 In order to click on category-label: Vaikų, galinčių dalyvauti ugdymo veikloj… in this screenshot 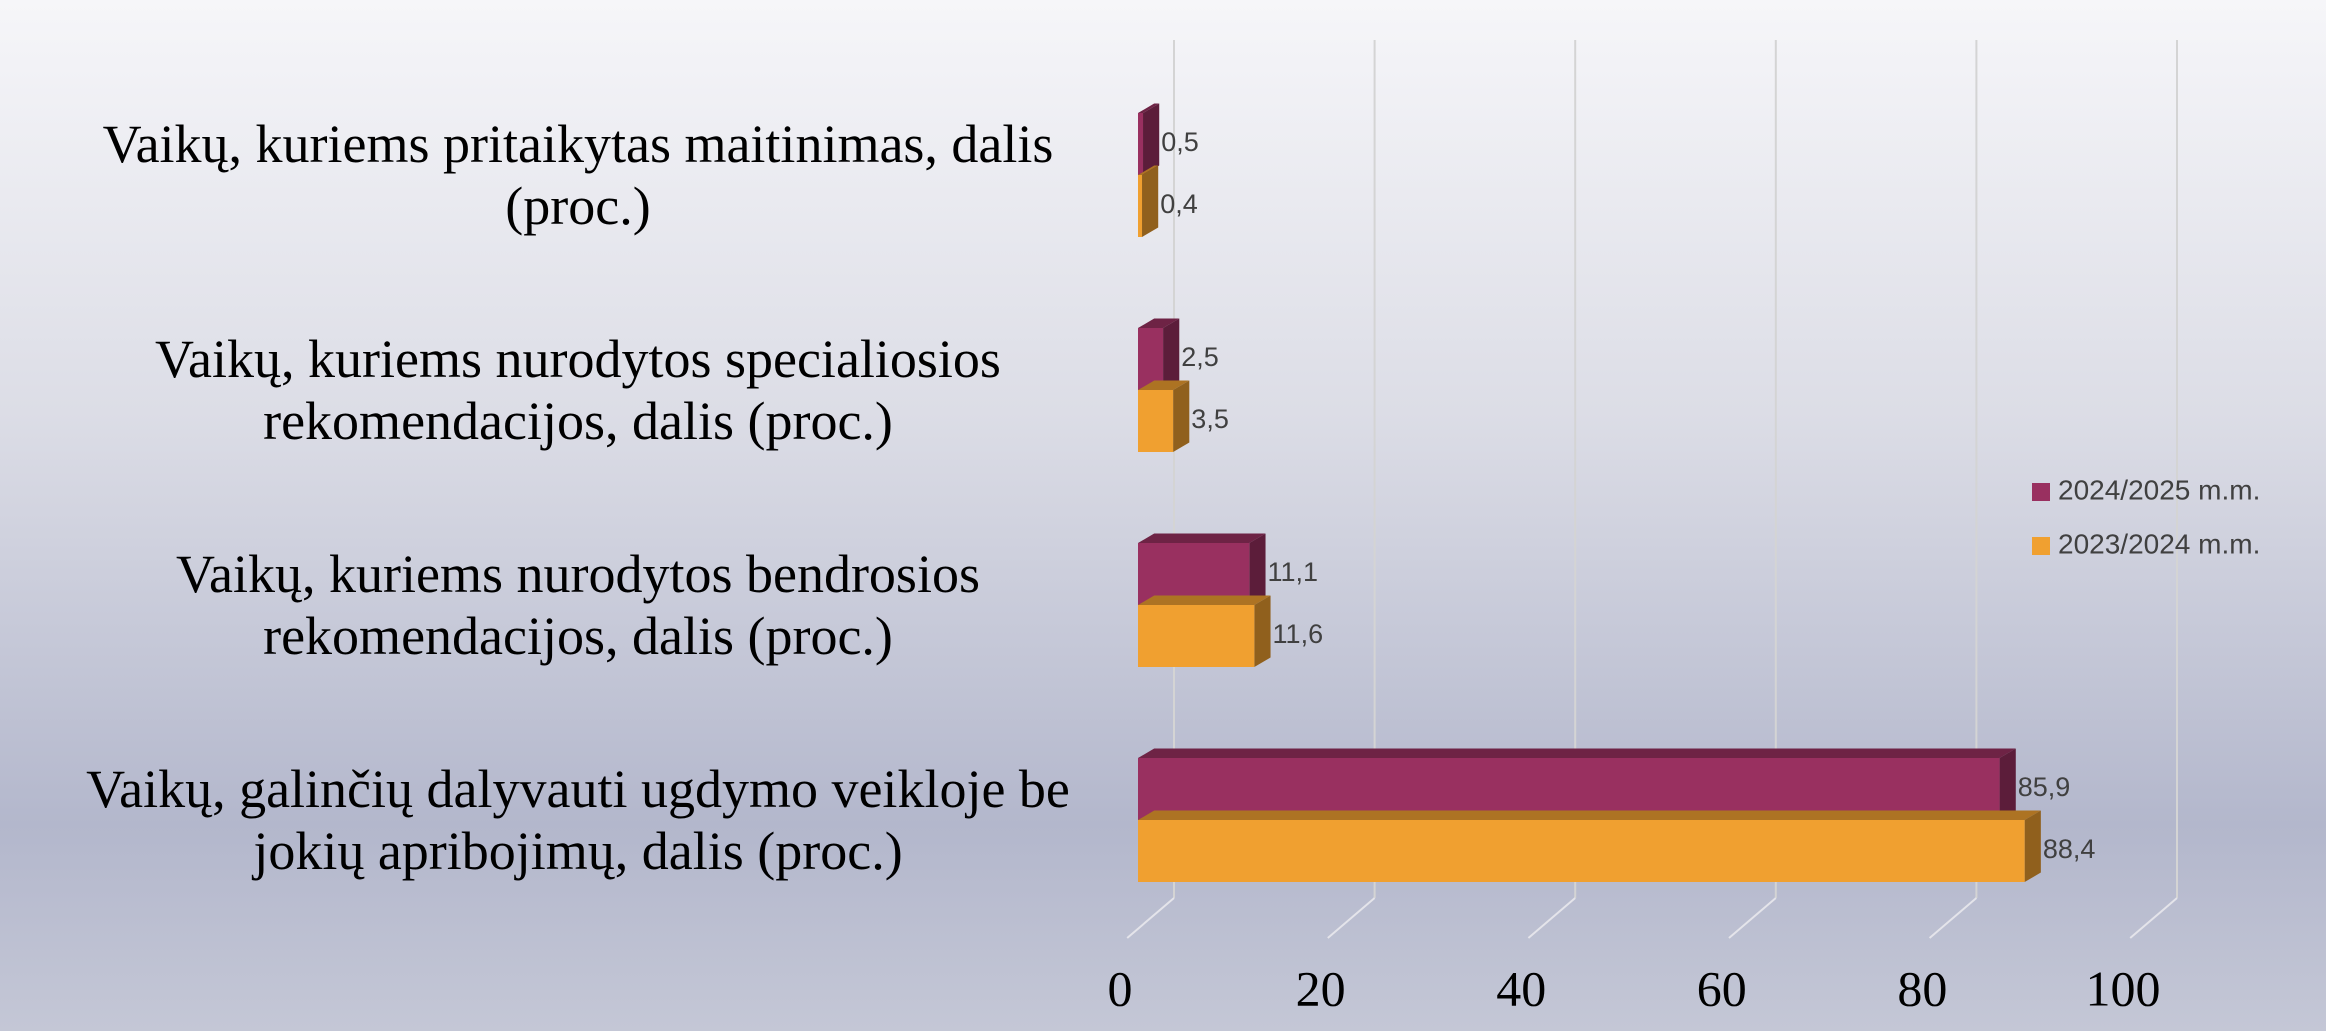, I will do `click(578, 820)`.